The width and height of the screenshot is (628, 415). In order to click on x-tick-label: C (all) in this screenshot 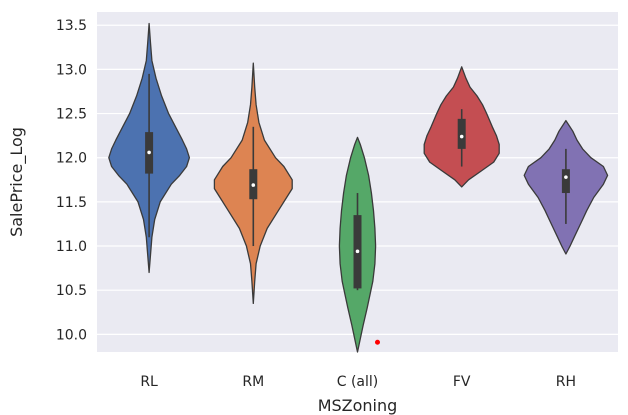, I will do `click(358, 382)`.